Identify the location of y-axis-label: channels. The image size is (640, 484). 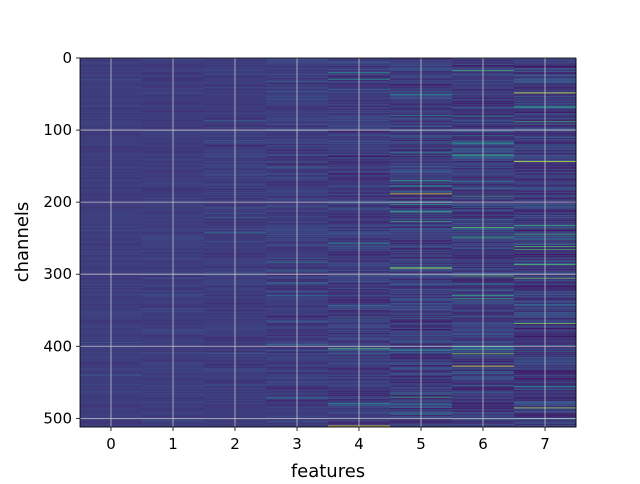
(22, 242).